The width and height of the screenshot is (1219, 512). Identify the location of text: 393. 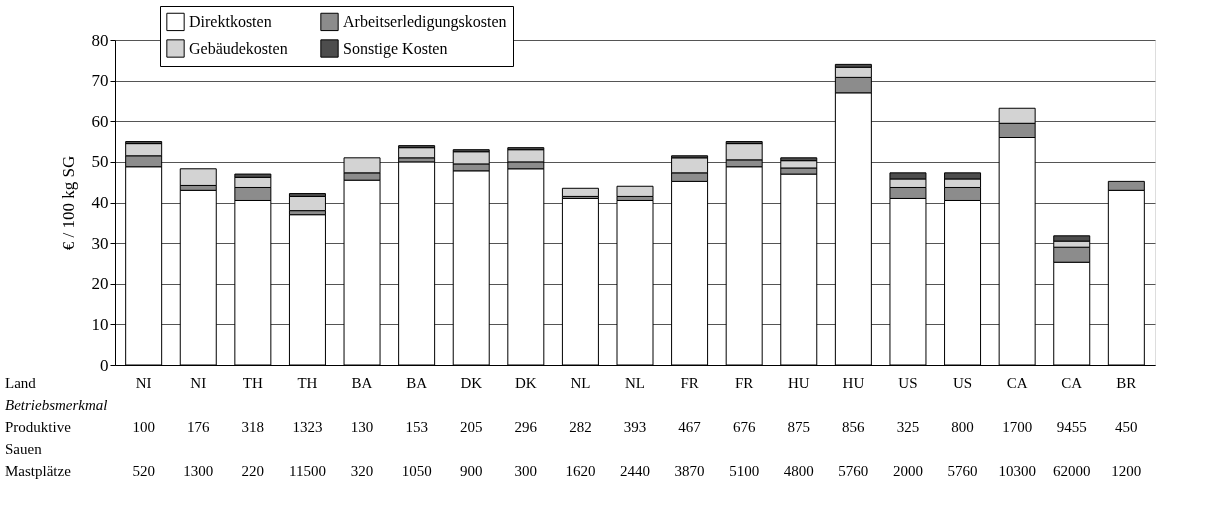
(635, 427).